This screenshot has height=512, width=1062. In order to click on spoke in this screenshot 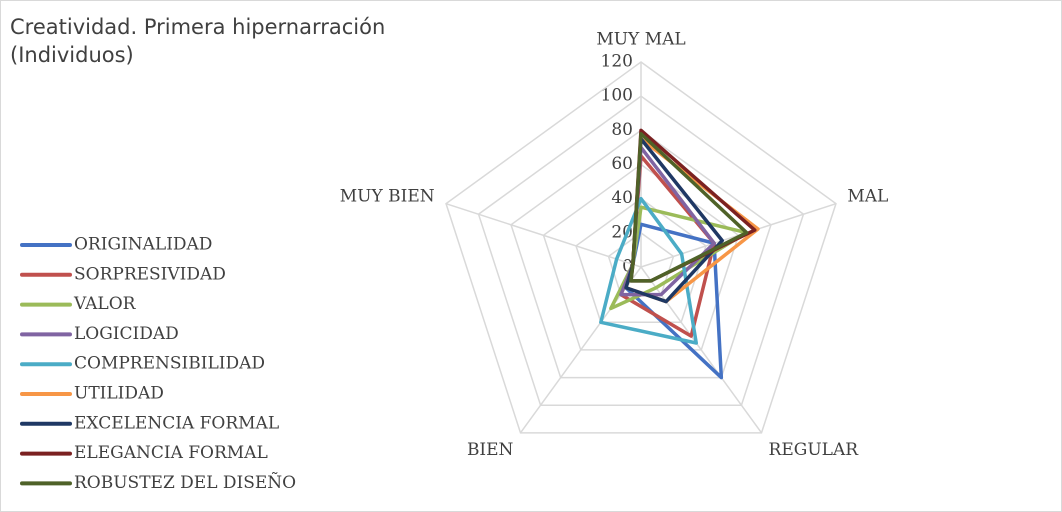, I will do `click(543, 235)`.